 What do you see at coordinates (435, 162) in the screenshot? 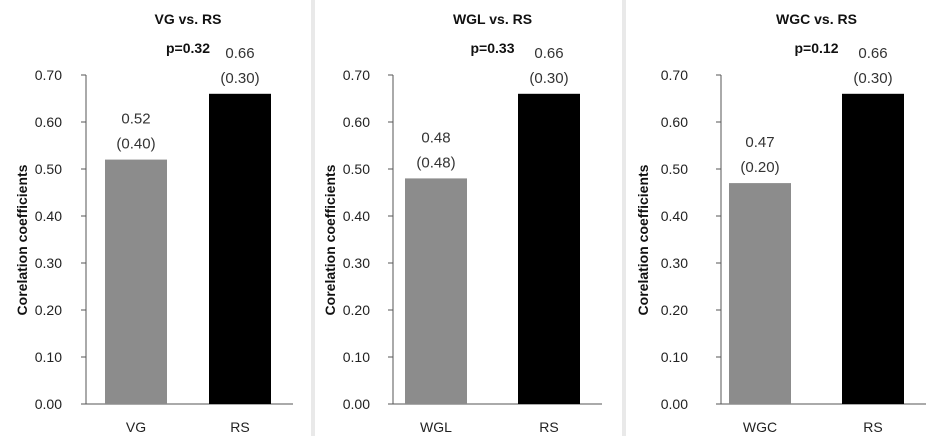
I see `data-sub-label: (0.48)` at bounding box center [435, 162].